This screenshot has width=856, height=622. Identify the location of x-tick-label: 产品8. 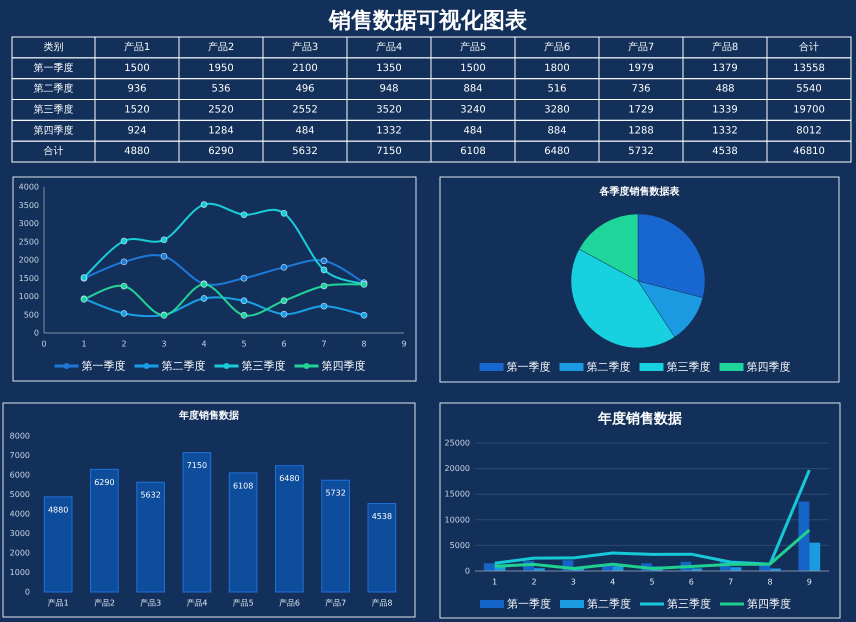
(725, 46).